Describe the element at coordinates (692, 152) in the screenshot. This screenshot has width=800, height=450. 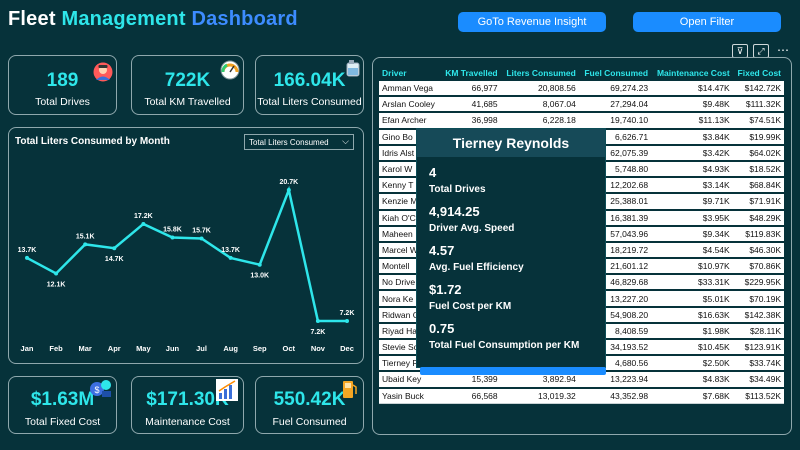
I see `table-cell: $3.42K` at that location.